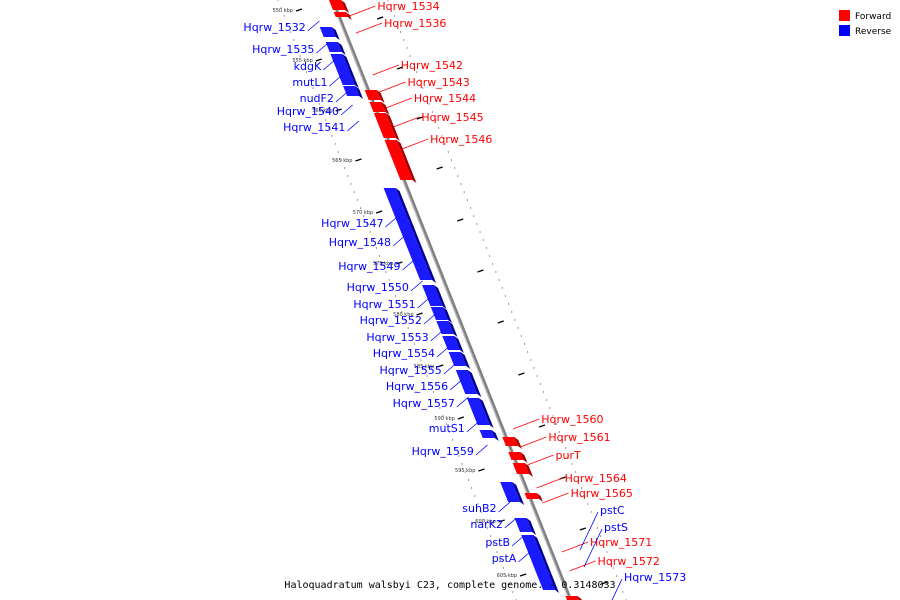 The image size is (900, 600). I want to click on gene-psta, so click(541, 567).